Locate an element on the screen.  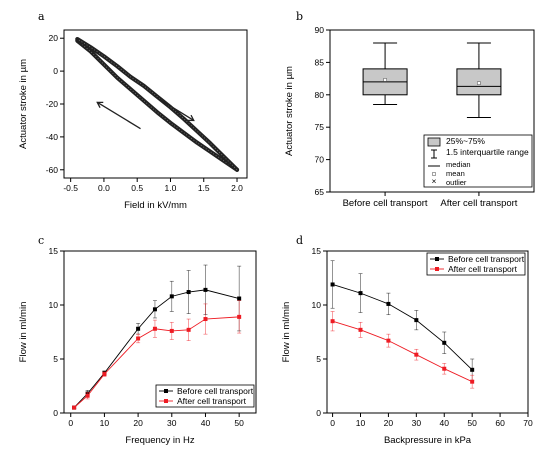
panel-c-x-tick-label: 20 is located at coordinates (138, 423).